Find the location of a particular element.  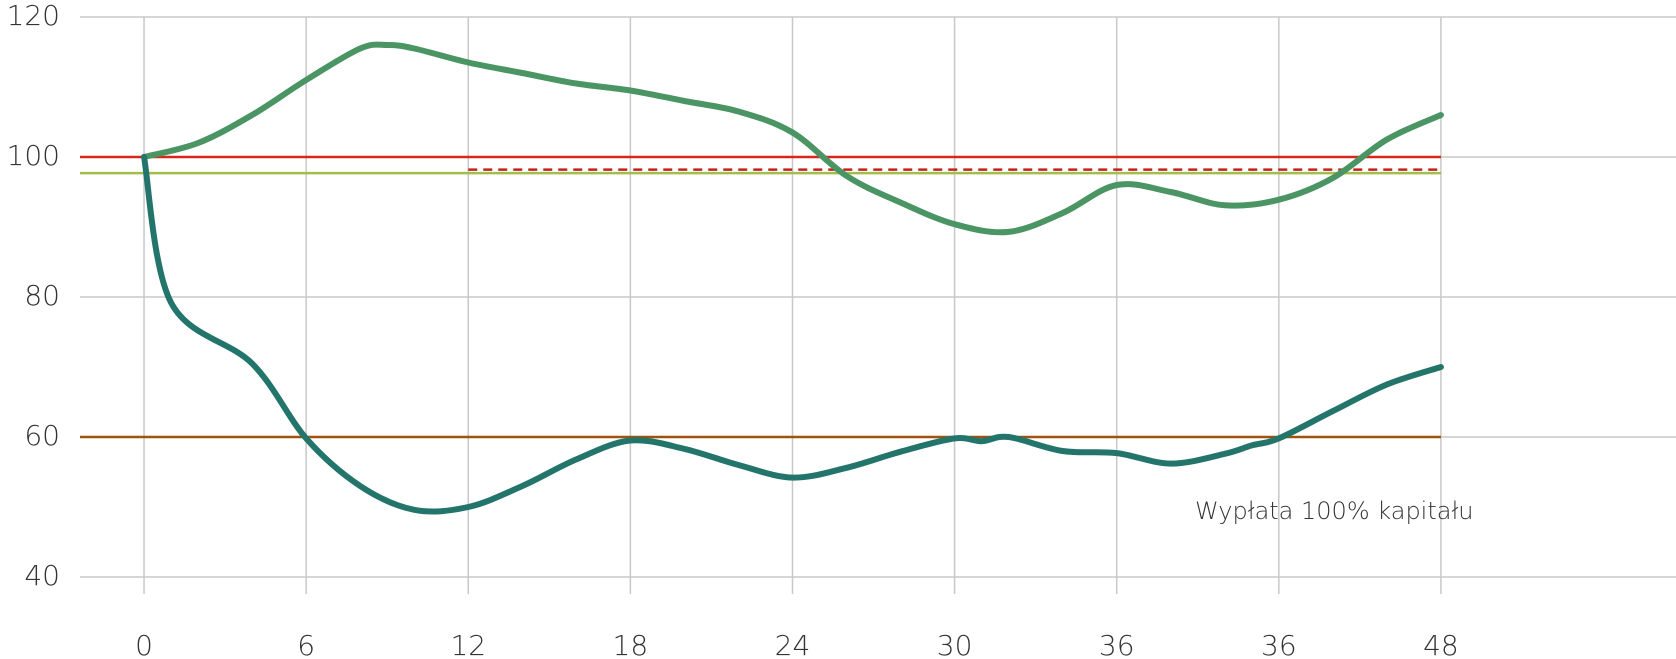

y-tick-label: 80 is located at coordinates (42, 295).